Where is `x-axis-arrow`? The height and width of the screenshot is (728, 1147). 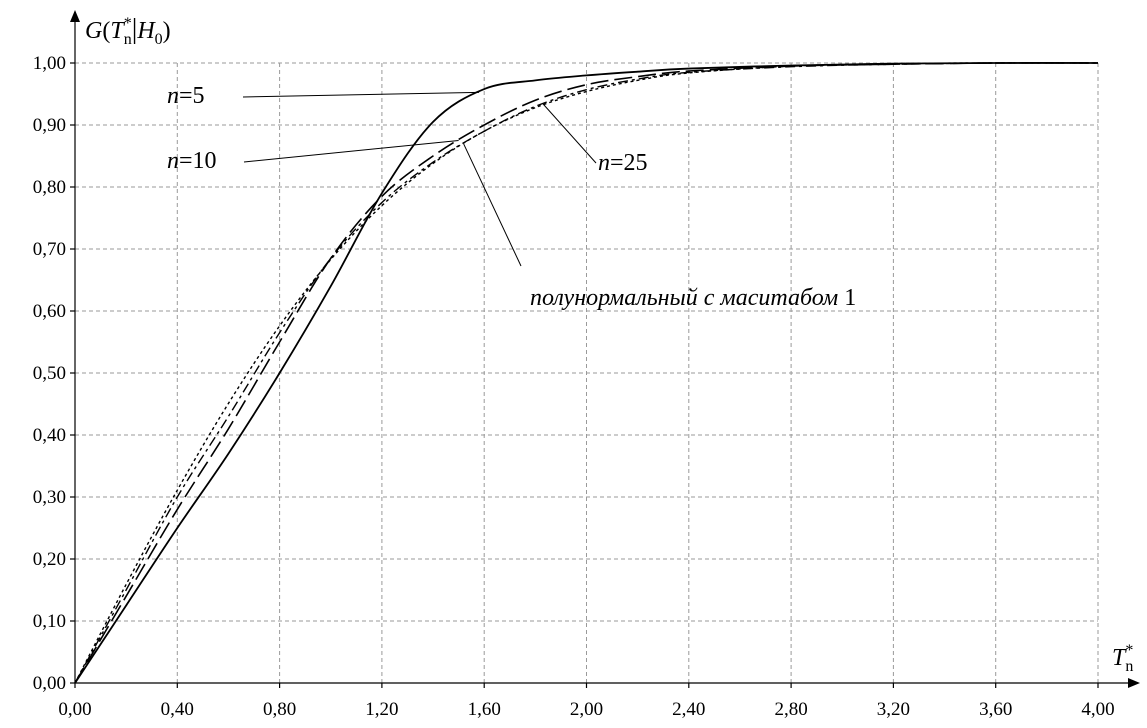 x-axis-arrow is located at coordinates (1134, 683).